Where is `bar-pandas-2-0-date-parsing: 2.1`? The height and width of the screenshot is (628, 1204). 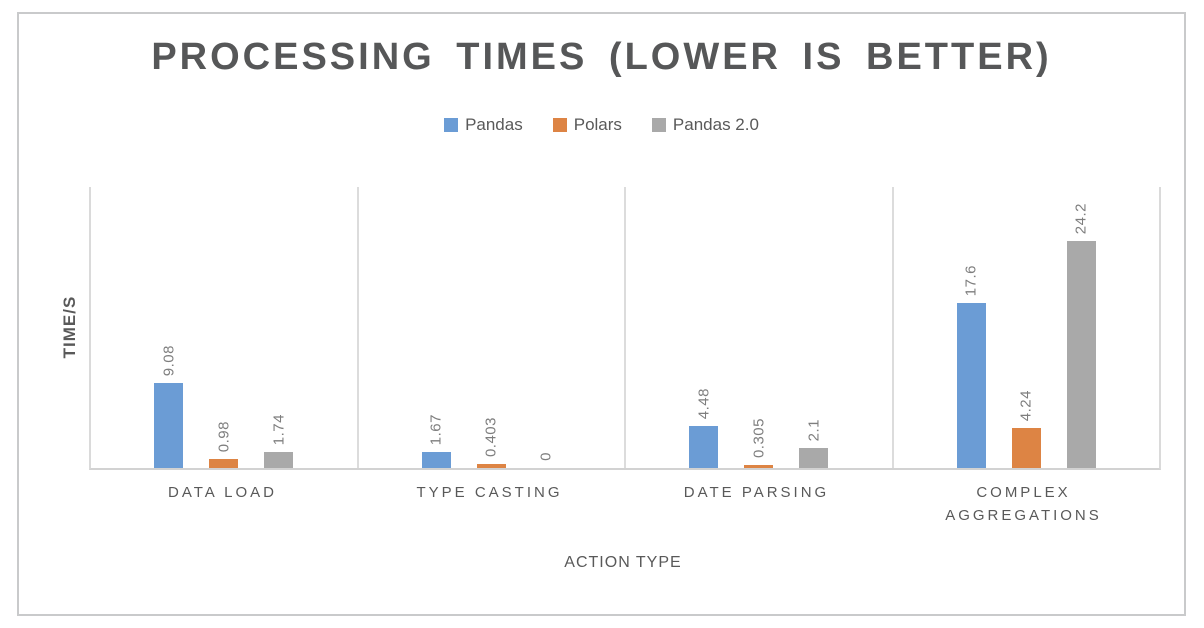 bar-pandas-2-0-date-parsing: 2.1 is located at coordinates (814, 443).